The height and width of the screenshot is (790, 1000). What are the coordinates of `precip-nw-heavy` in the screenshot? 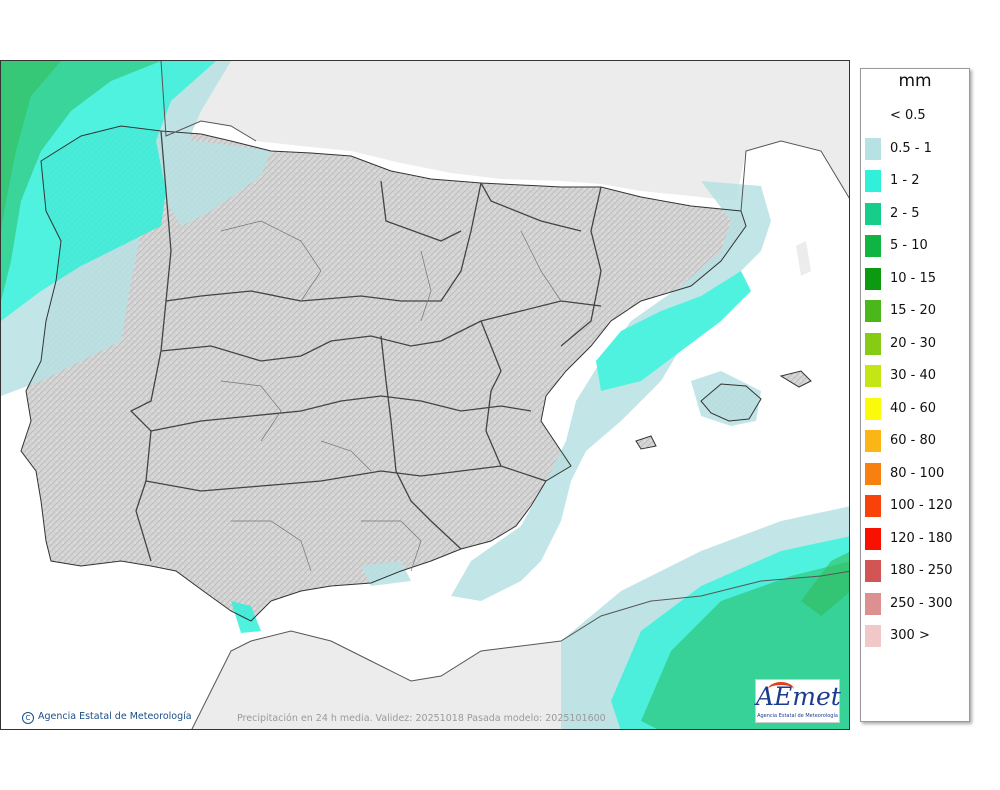 It's located at (81, 181).